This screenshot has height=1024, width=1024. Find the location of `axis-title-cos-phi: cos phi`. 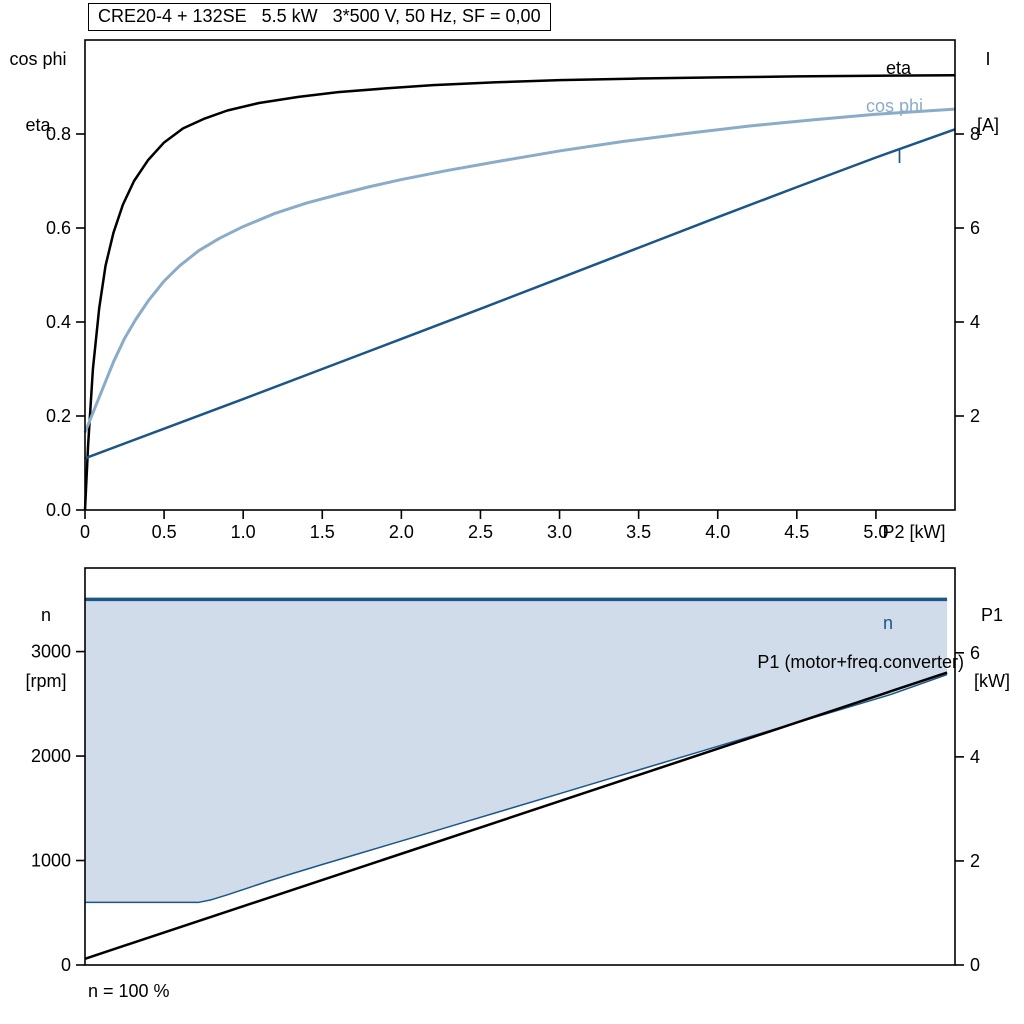

axis-title-cos-phi: cos phi is located at coordinates (38, 59).